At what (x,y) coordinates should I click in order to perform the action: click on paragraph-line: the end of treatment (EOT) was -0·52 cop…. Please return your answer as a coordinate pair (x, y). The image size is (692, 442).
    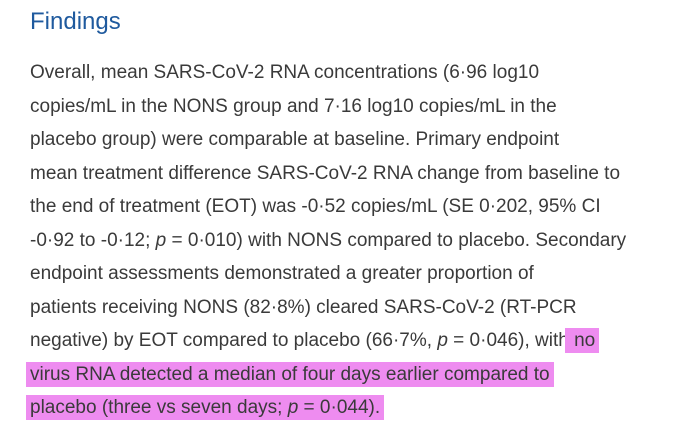
    Looking at the image, I should click on (315, 206).